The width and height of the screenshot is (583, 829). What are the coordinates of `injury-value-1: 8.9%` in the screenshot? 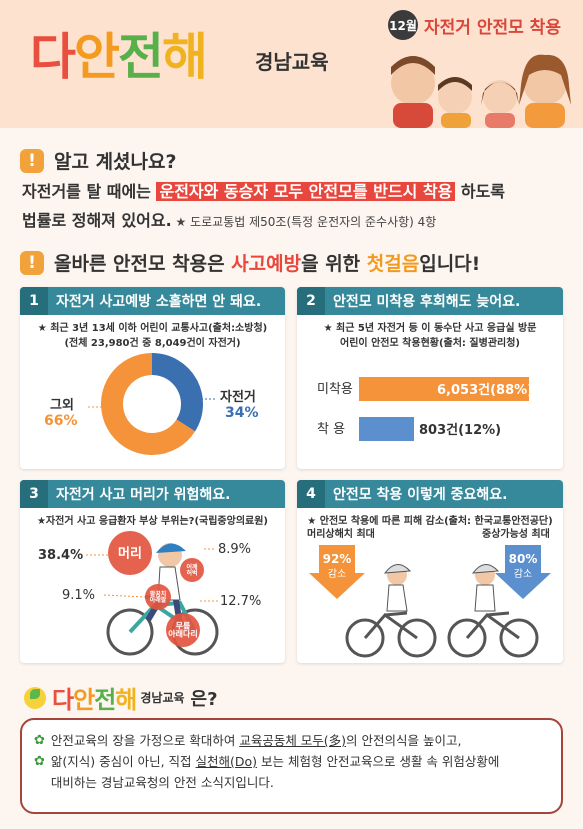 It's located at (234, 549).